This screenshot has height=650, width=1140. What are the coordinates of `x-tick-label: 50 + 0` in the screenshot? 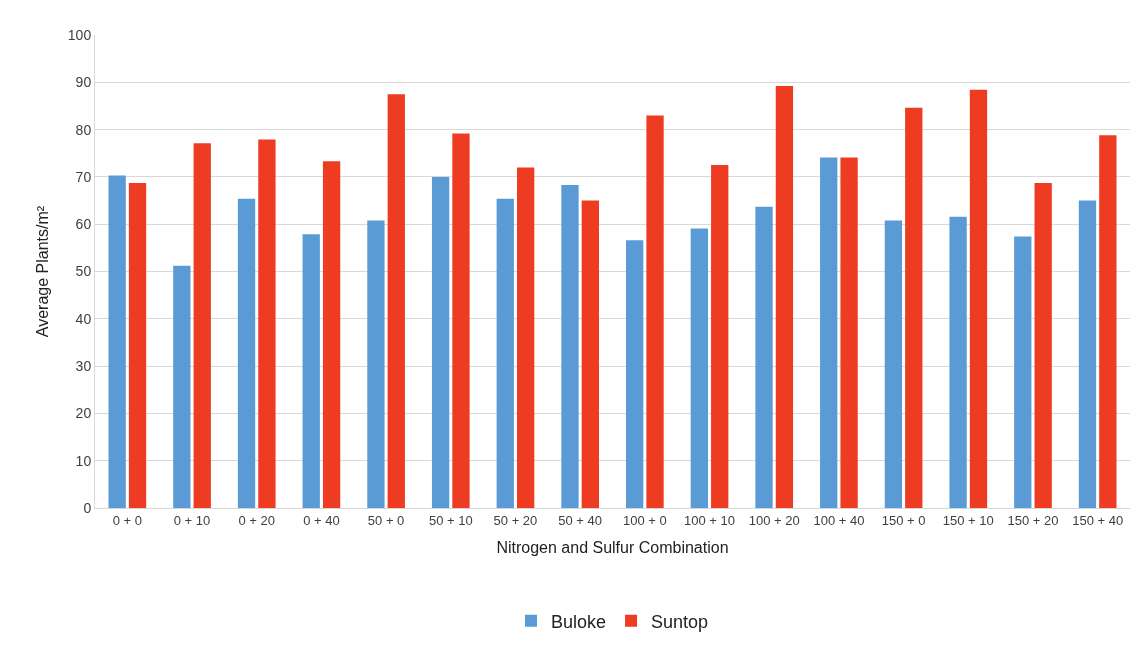 It's located at (386, 520).